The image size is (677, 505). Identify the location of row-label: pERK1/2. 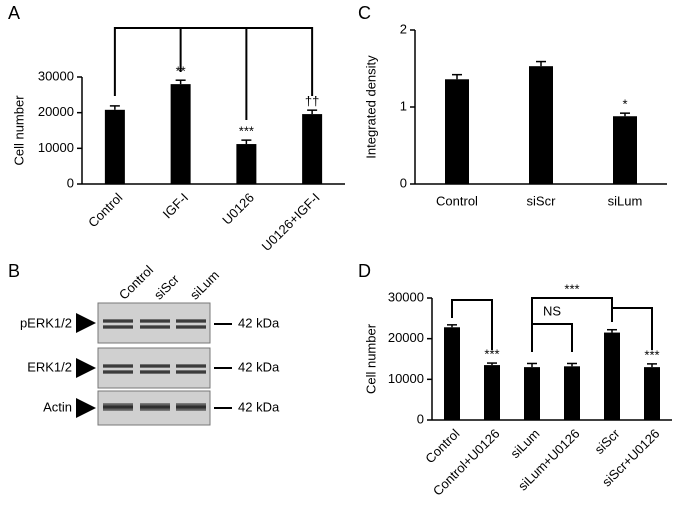
(46, 322).